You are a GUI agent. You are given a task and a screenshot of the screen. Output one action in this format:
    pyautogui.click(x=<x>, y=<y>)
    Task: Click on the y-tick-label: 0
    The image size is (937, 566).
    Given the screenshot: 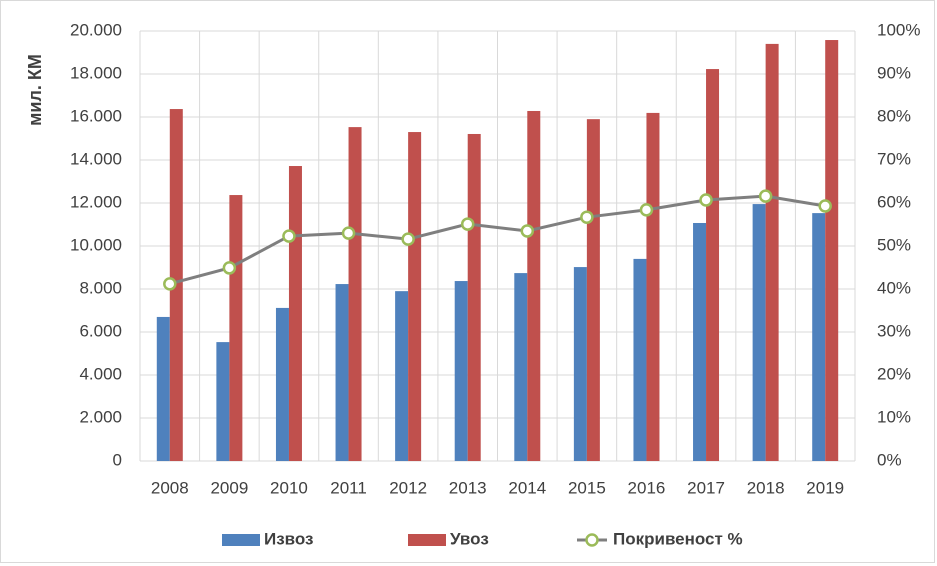 What is the action you would take?
    pyautogui.click(x=117, y=459)
    